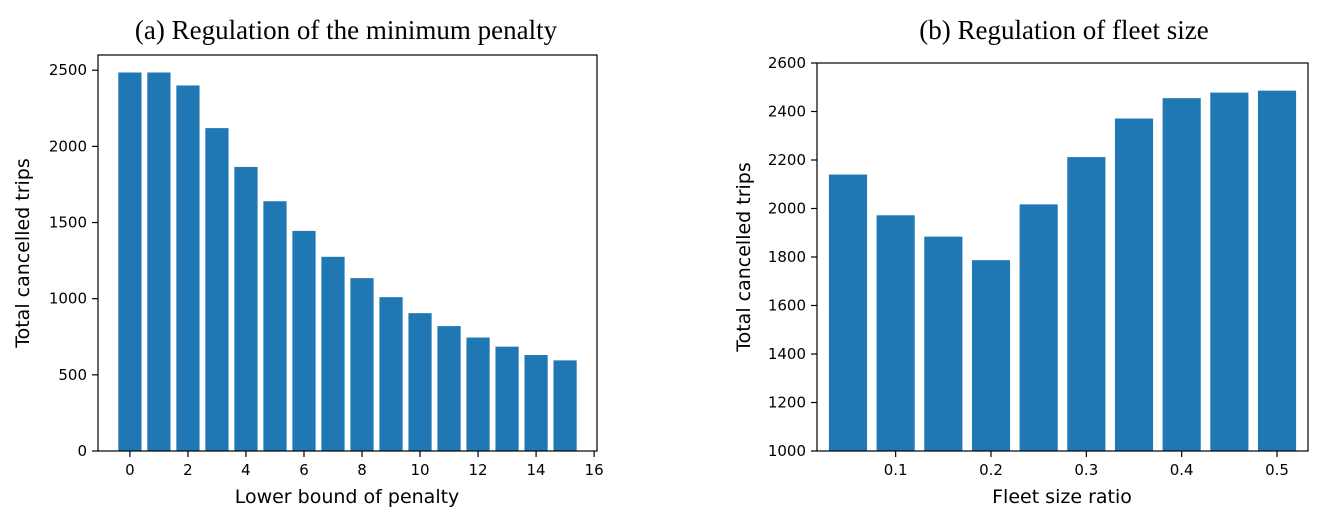  I want to click on y-tick-label: 1400, so click(787, 354).